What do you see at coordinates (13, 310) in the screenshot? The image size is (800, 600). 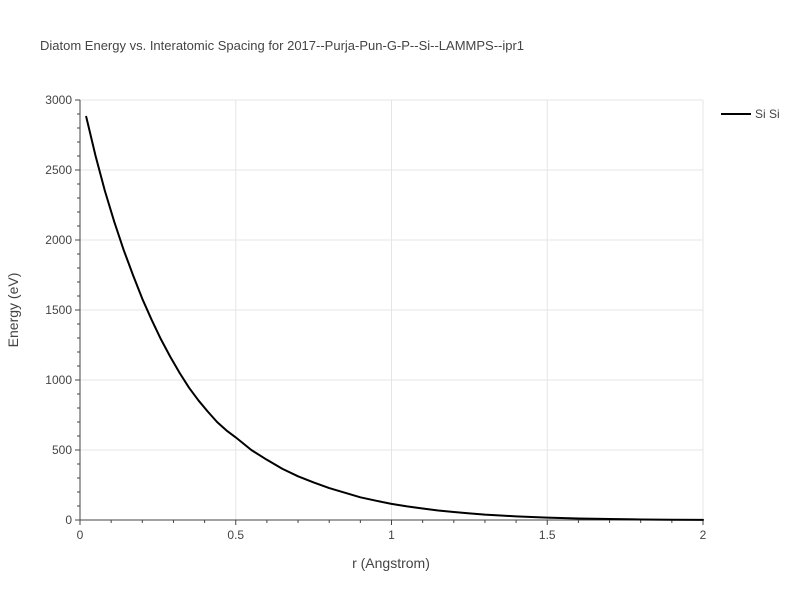 I see `y-axis-title: Energy (eV)` at bounding box center [13, 310].